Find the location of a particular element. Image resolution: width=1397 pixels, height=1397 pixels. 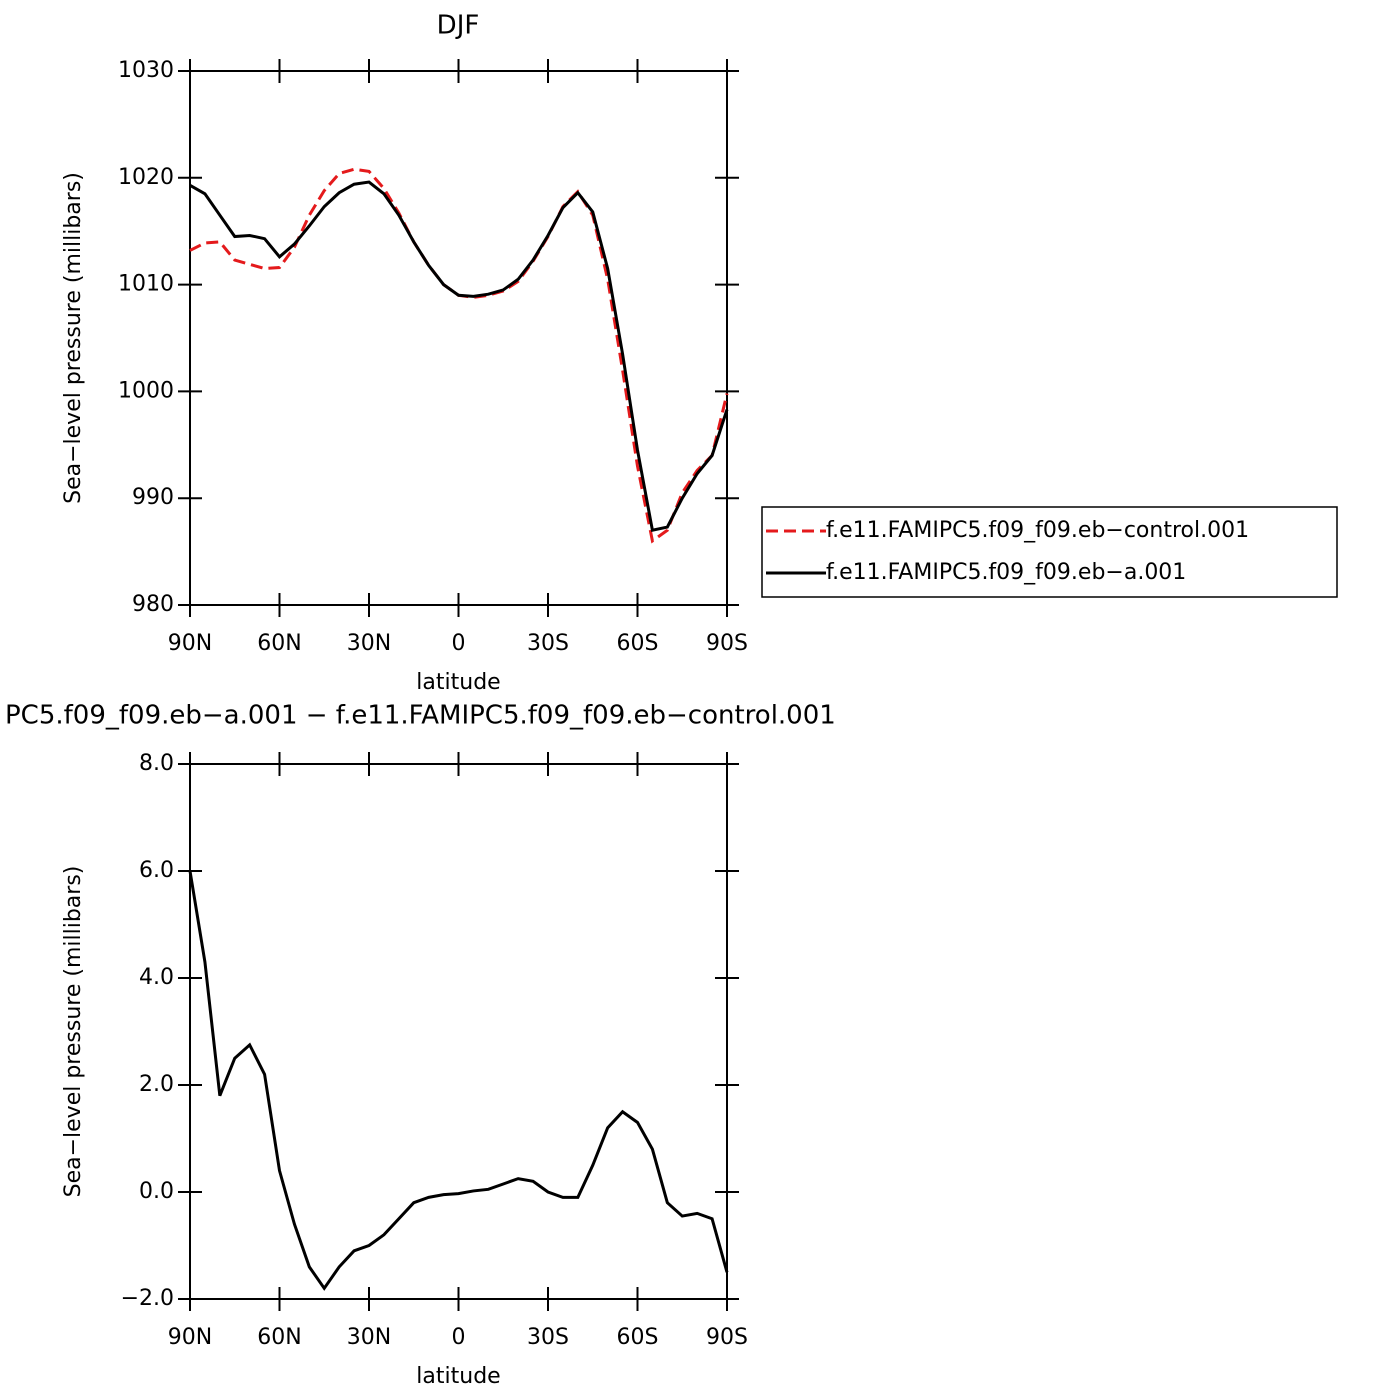

legend-box is located at coordinates (1049, 552).